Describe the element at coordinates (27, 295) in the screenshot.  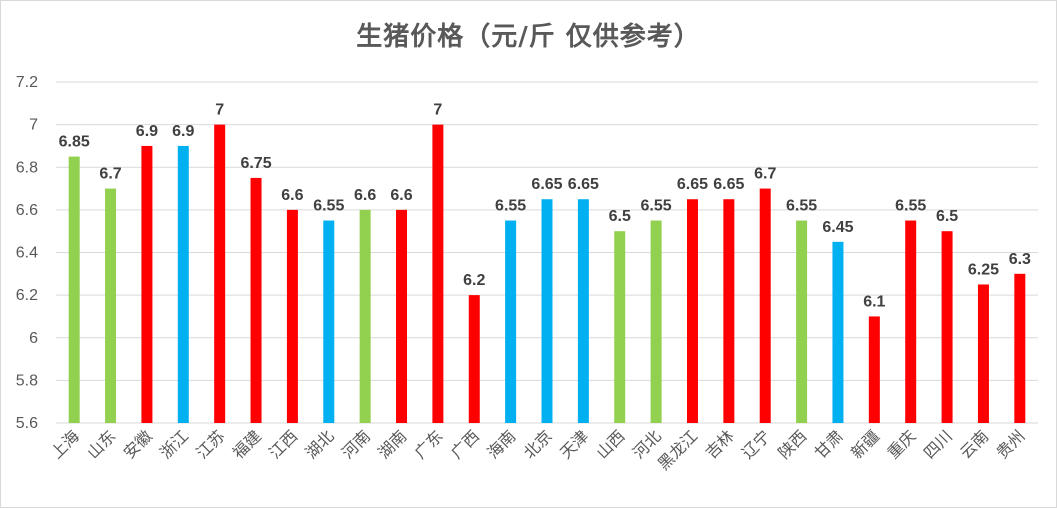
I see `y-tick-label: 6.2` at that location.